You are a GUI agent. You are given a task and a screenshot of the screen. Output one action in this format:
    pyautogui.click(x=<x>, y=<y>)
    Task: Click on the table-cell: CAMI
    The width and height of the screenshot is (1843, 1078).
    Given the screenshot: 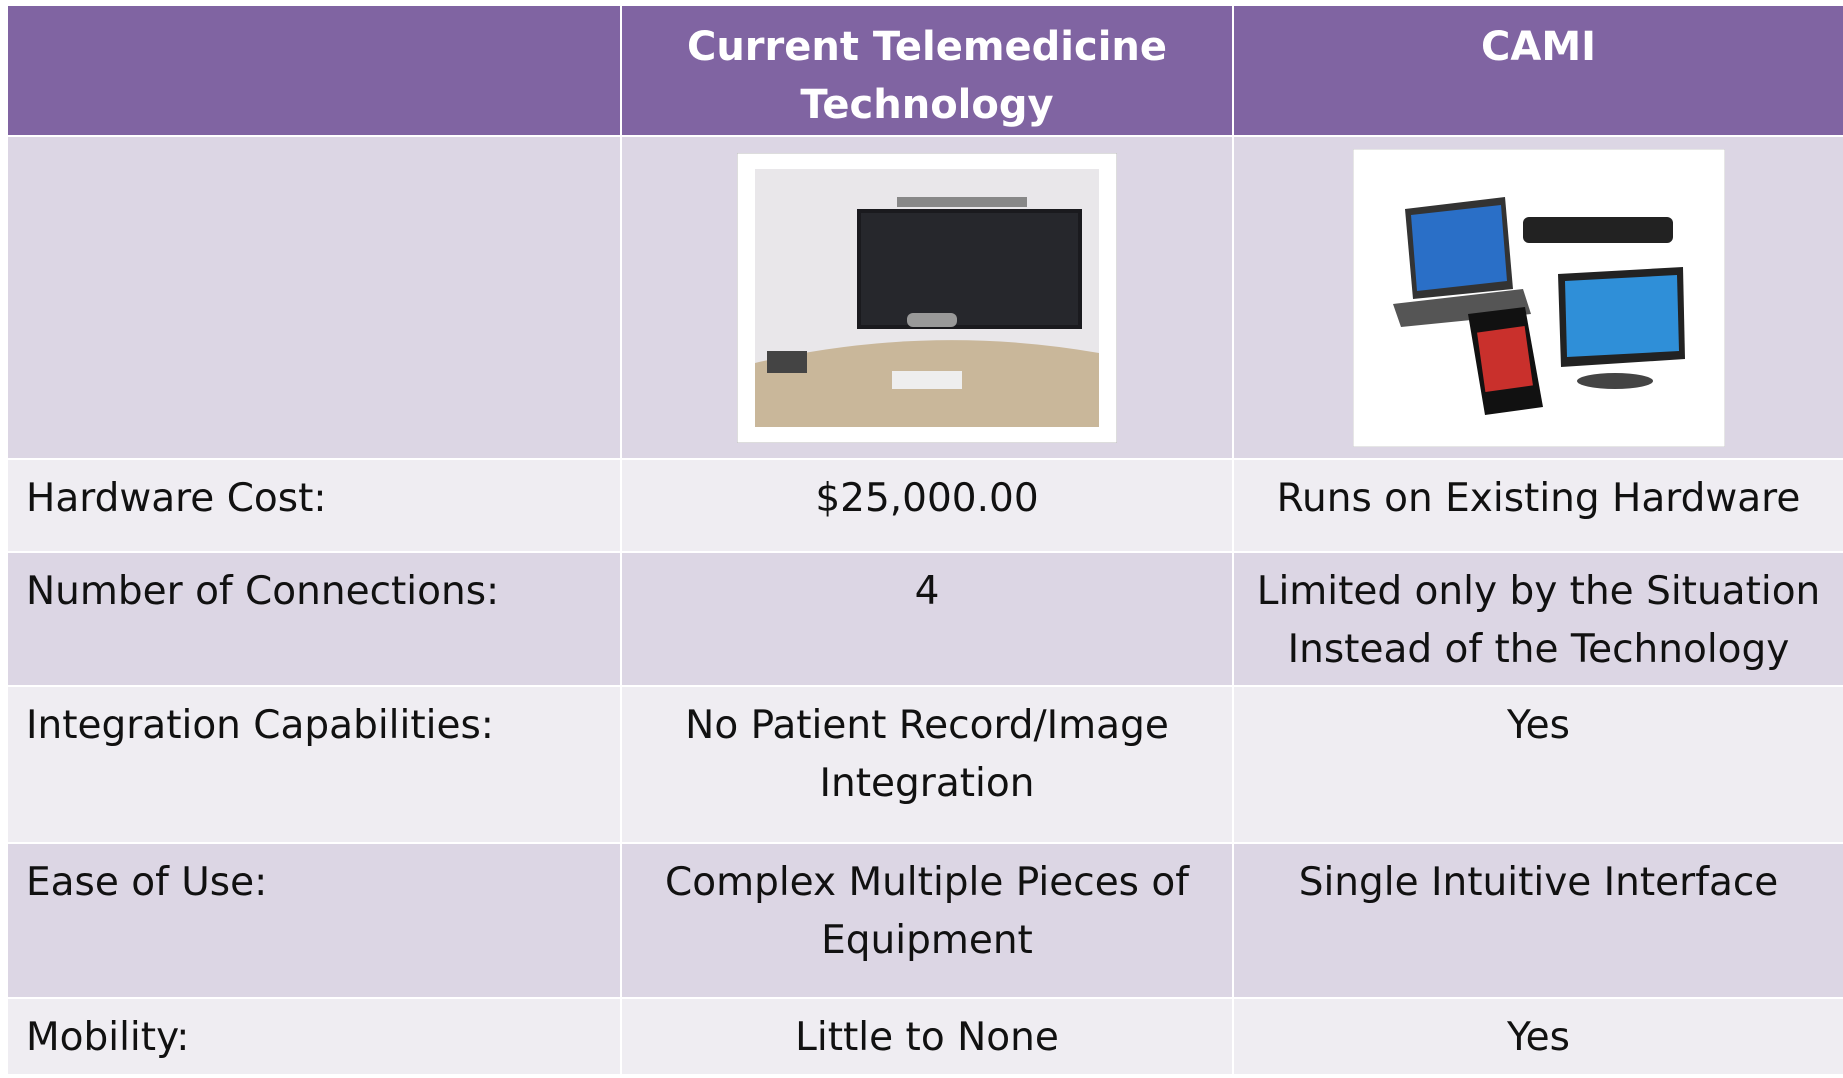 What is the action you would take?
    pyautogui.click(x=1538, y=70)
    